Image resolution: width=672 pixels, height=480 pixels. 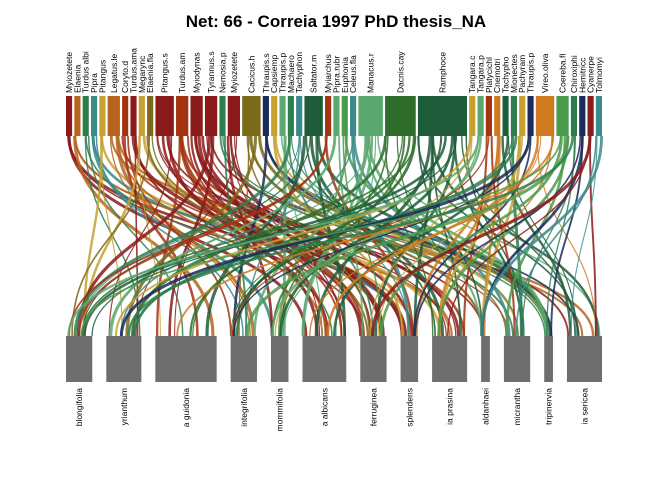 I want to click on higher-species-label: Dacnis.cay, so click(x=400, y=72).